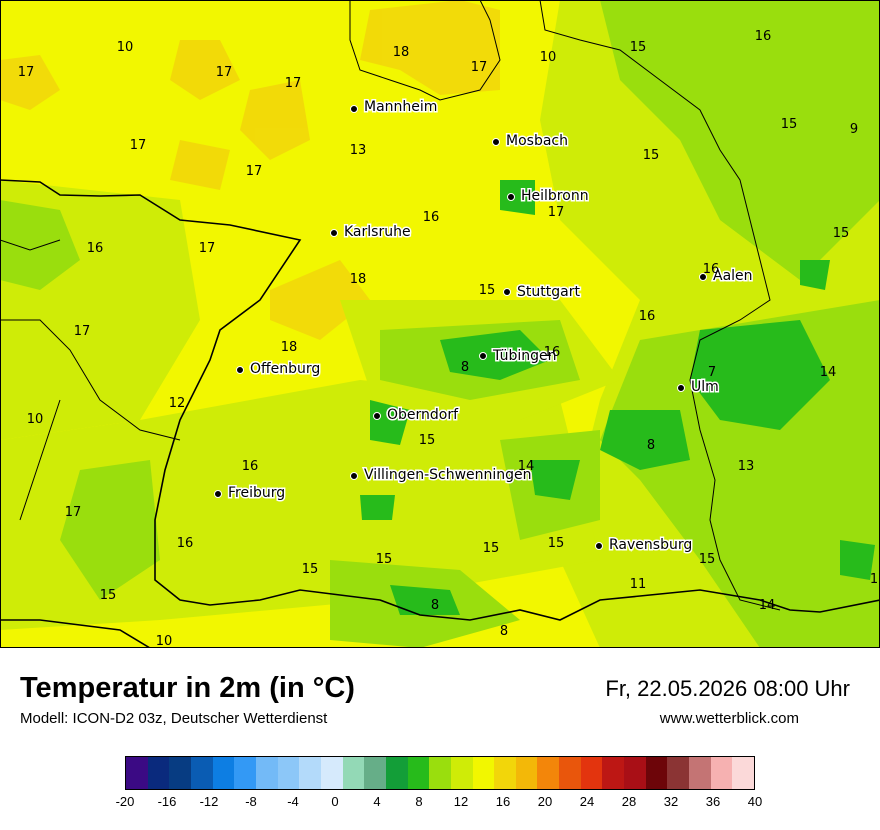 The image size is (880, 830). What do you see at coordinates (727, 688) in the screenshot?
I see `forecast-datetime: Fr, 22.05.2026 08:00 Uhr` at bounding box center [727, 688].